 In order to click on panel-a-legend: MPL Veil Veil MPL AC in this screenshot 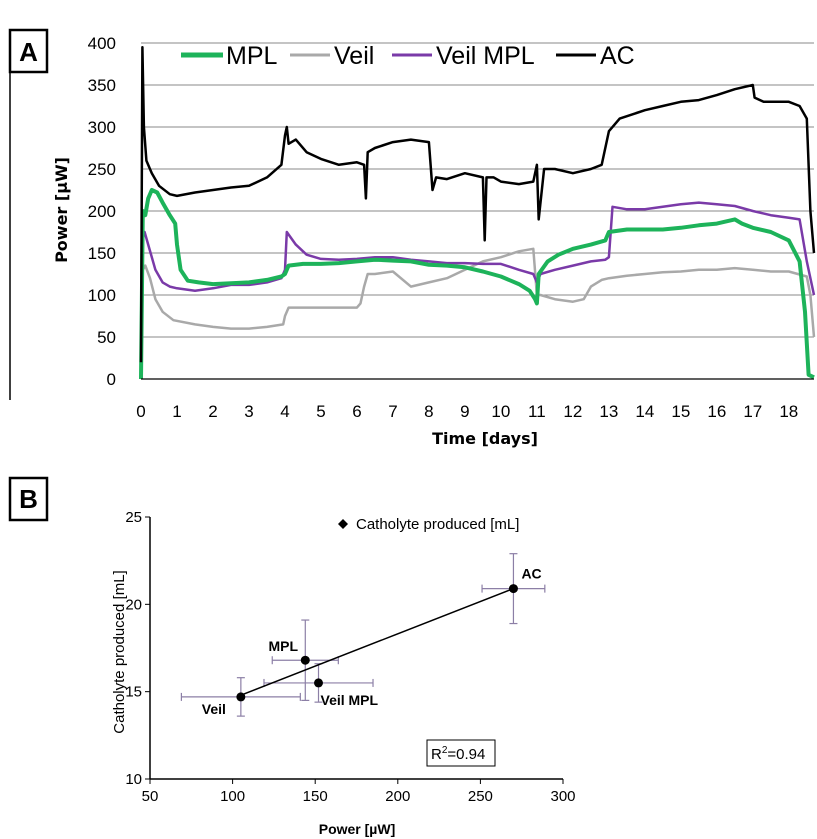, I will do `click(408, 56)`.